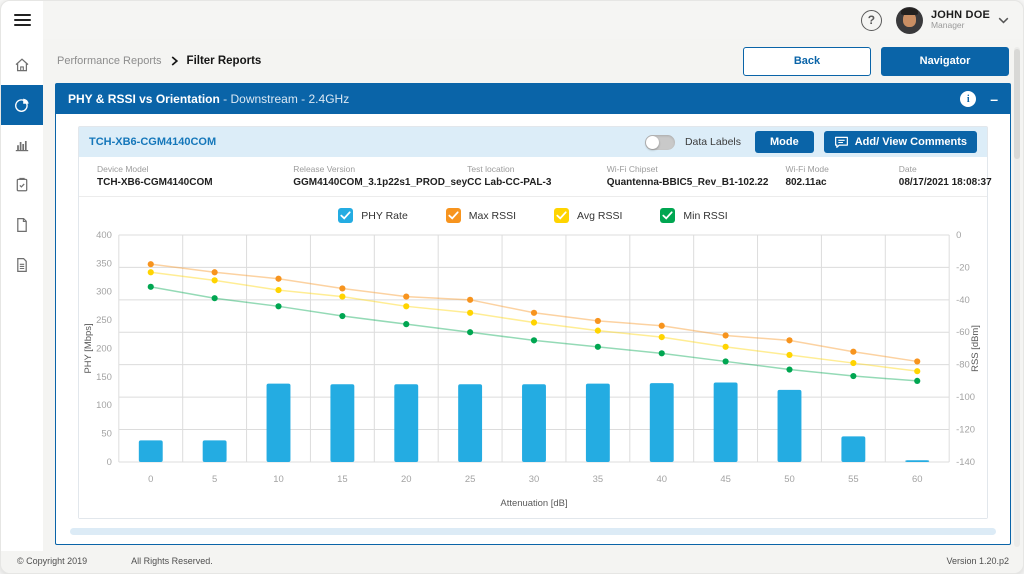 The width and height of the screenshot is (1024, 574). I want to click on top-bar: ? JOHN DOE Manager, so click(512, 20).